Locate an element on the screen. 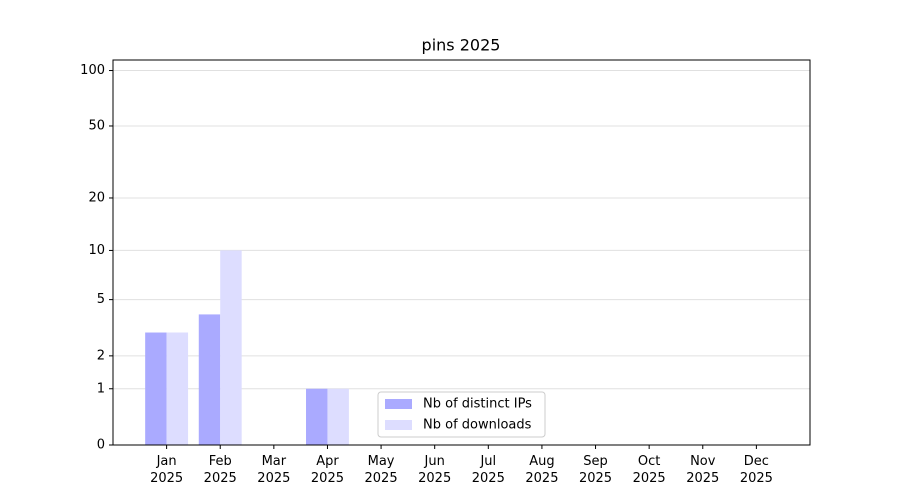 This screenshot has height=500, width=900. y-tick-label: 2 is located at coordinates (101, 355).